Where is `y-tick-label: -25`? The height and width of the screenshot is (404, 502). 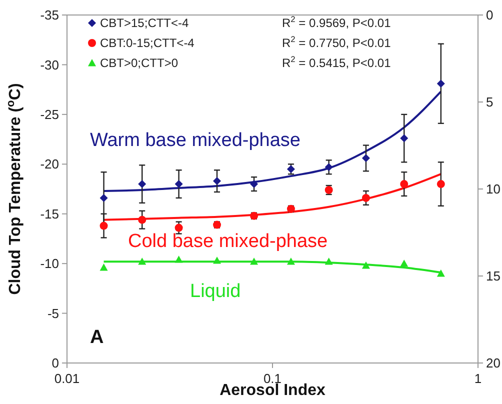 y-tick-label: -25 is located at coordinates (49, 114).